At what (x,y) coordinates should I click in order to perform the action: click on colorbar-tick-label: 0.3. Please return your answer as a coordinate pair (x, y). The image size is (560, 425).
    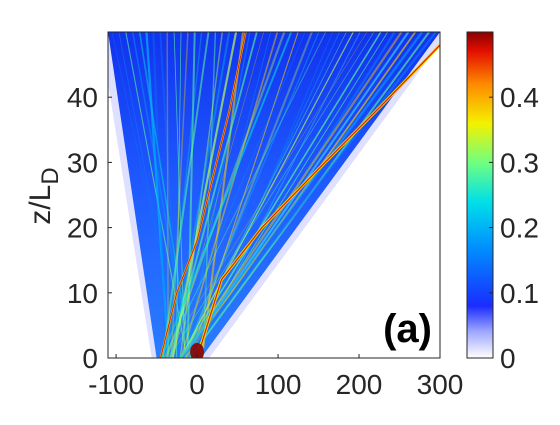
    Looking at the image, I should click on (519, 162).